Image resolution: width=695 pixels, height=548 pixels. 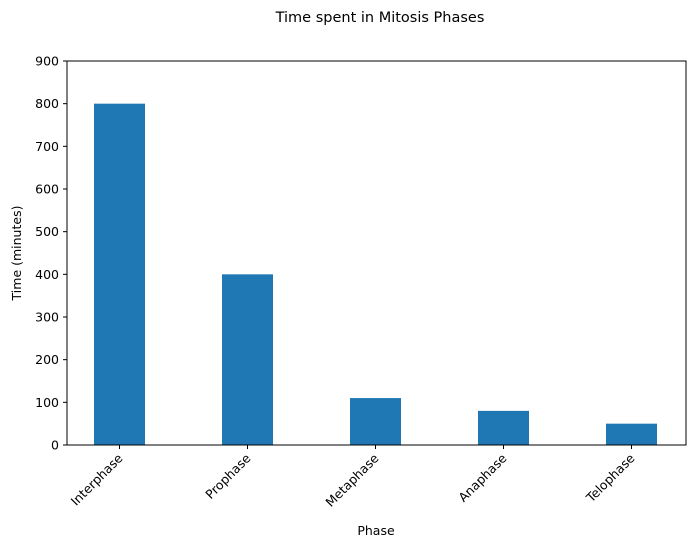 I want to click on bar-prophase, so click(x=247, y=359).